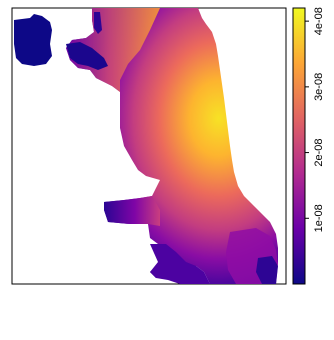  Describe the element at coordinates (33, 40) in the screenshot. I see `ohare-region` at that location.